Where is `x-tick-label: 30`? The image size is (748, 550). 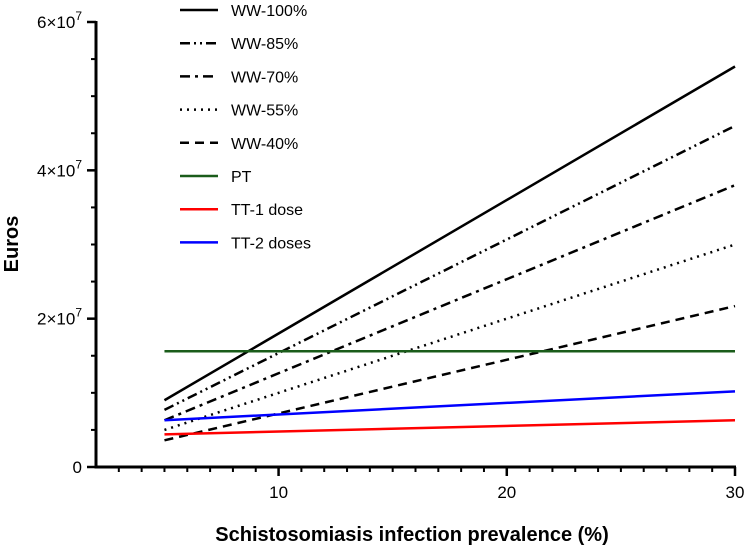
x-tick-label: 30 is located at coordinates (735, 492).